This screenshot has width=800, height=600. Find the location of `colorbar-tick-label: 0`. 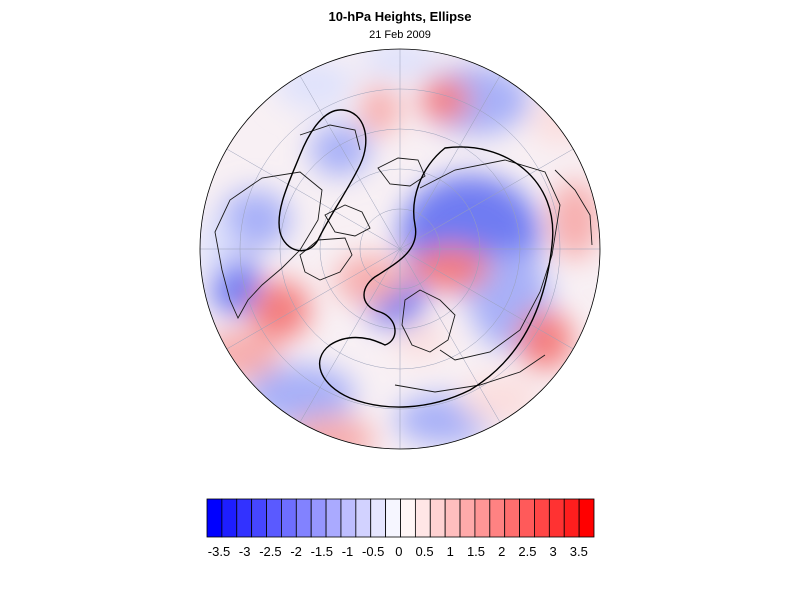

colorbar-tick-label: 0 is located at coordinates (398, 551).